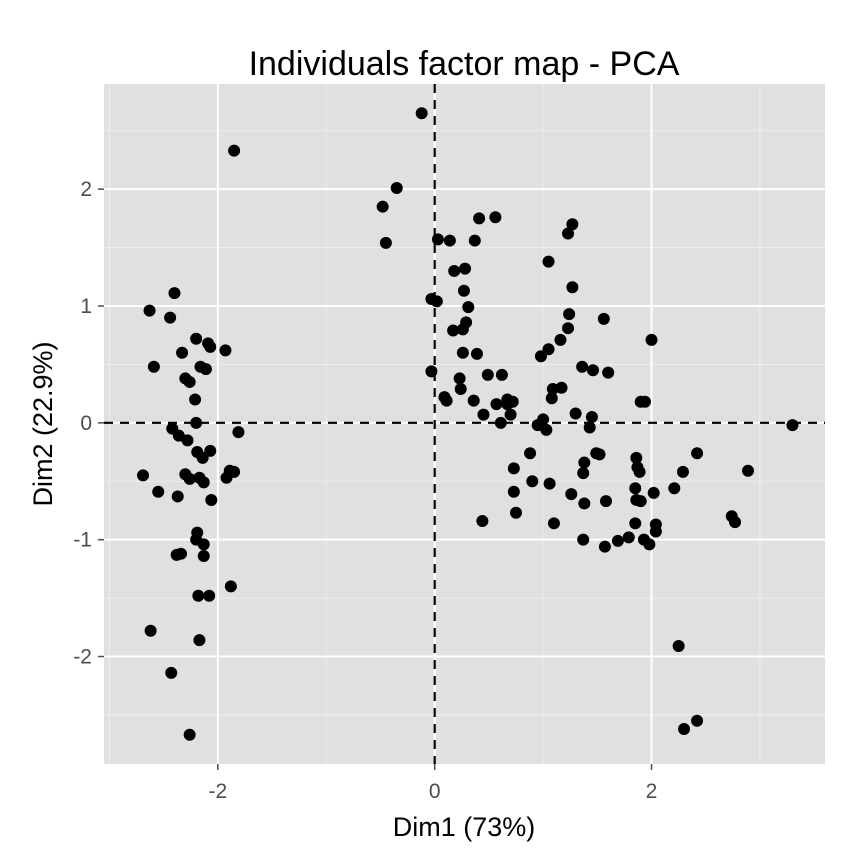  What do you see at coordinates (82, 657) in the screenshot?
I see `y-tick-label: -2` at bounding box center [82, 657].